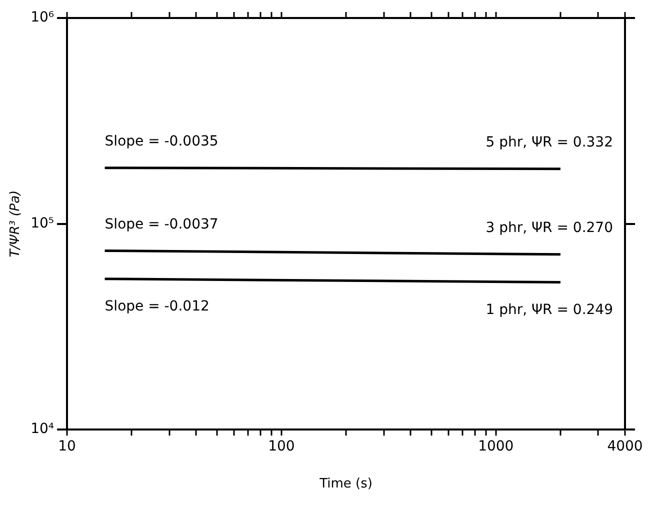 This screenshot has height=506, width=649. I want to click on x-tick-label: 10, so click(67, 446).